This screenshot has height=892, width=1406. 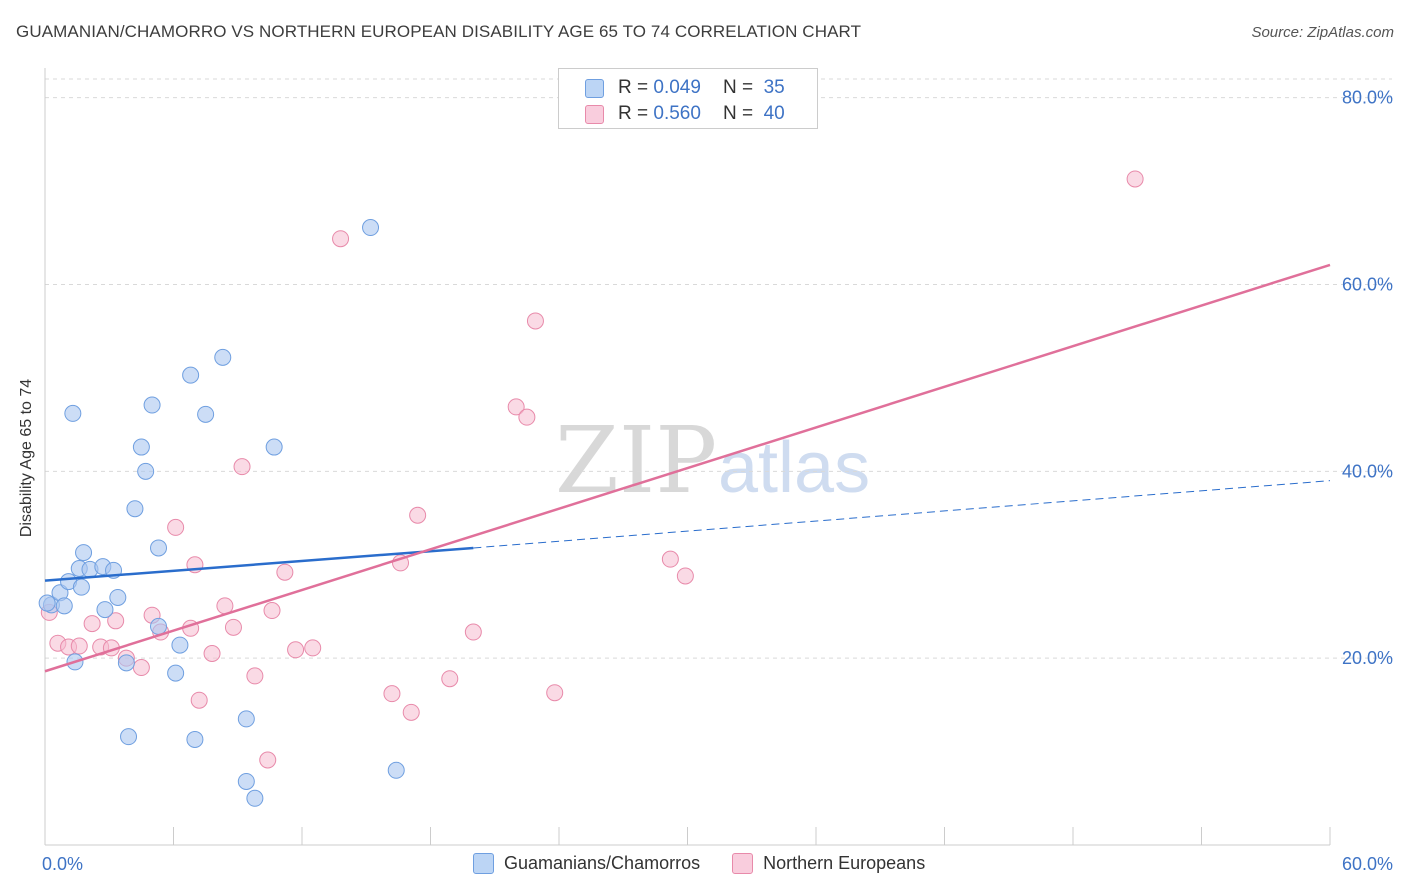 I want to click on guamanian-trend-line, so click(x=259, y=564).